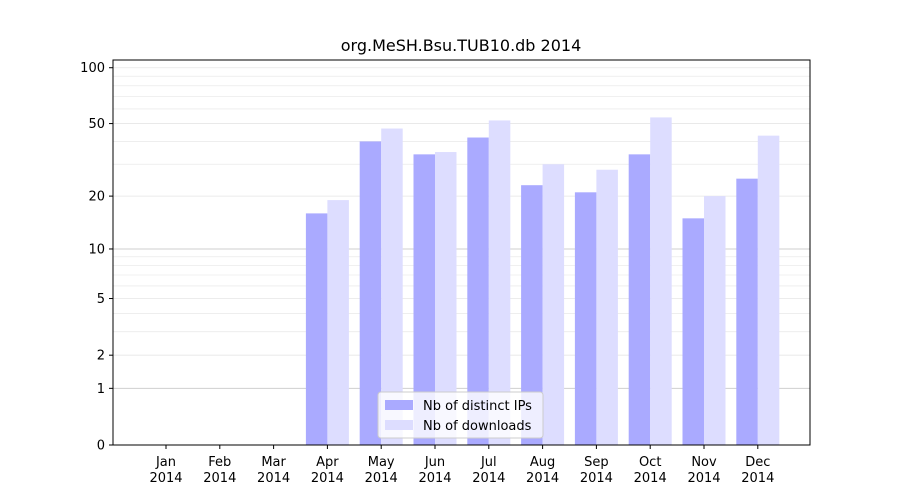 This screenshot has width=900, height=500. Describe the element at coordinates (96, 197) in the screenshot. I see `y-tick-label: 20` at that location.